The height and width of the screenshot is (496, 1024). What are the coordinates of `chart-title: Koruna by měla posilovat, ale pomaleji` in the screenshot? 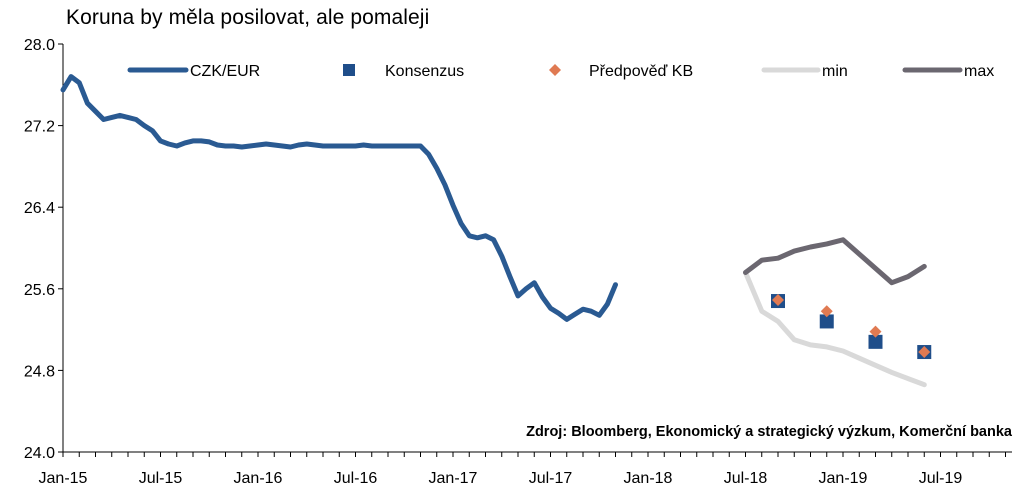 It's located at (248, 17).